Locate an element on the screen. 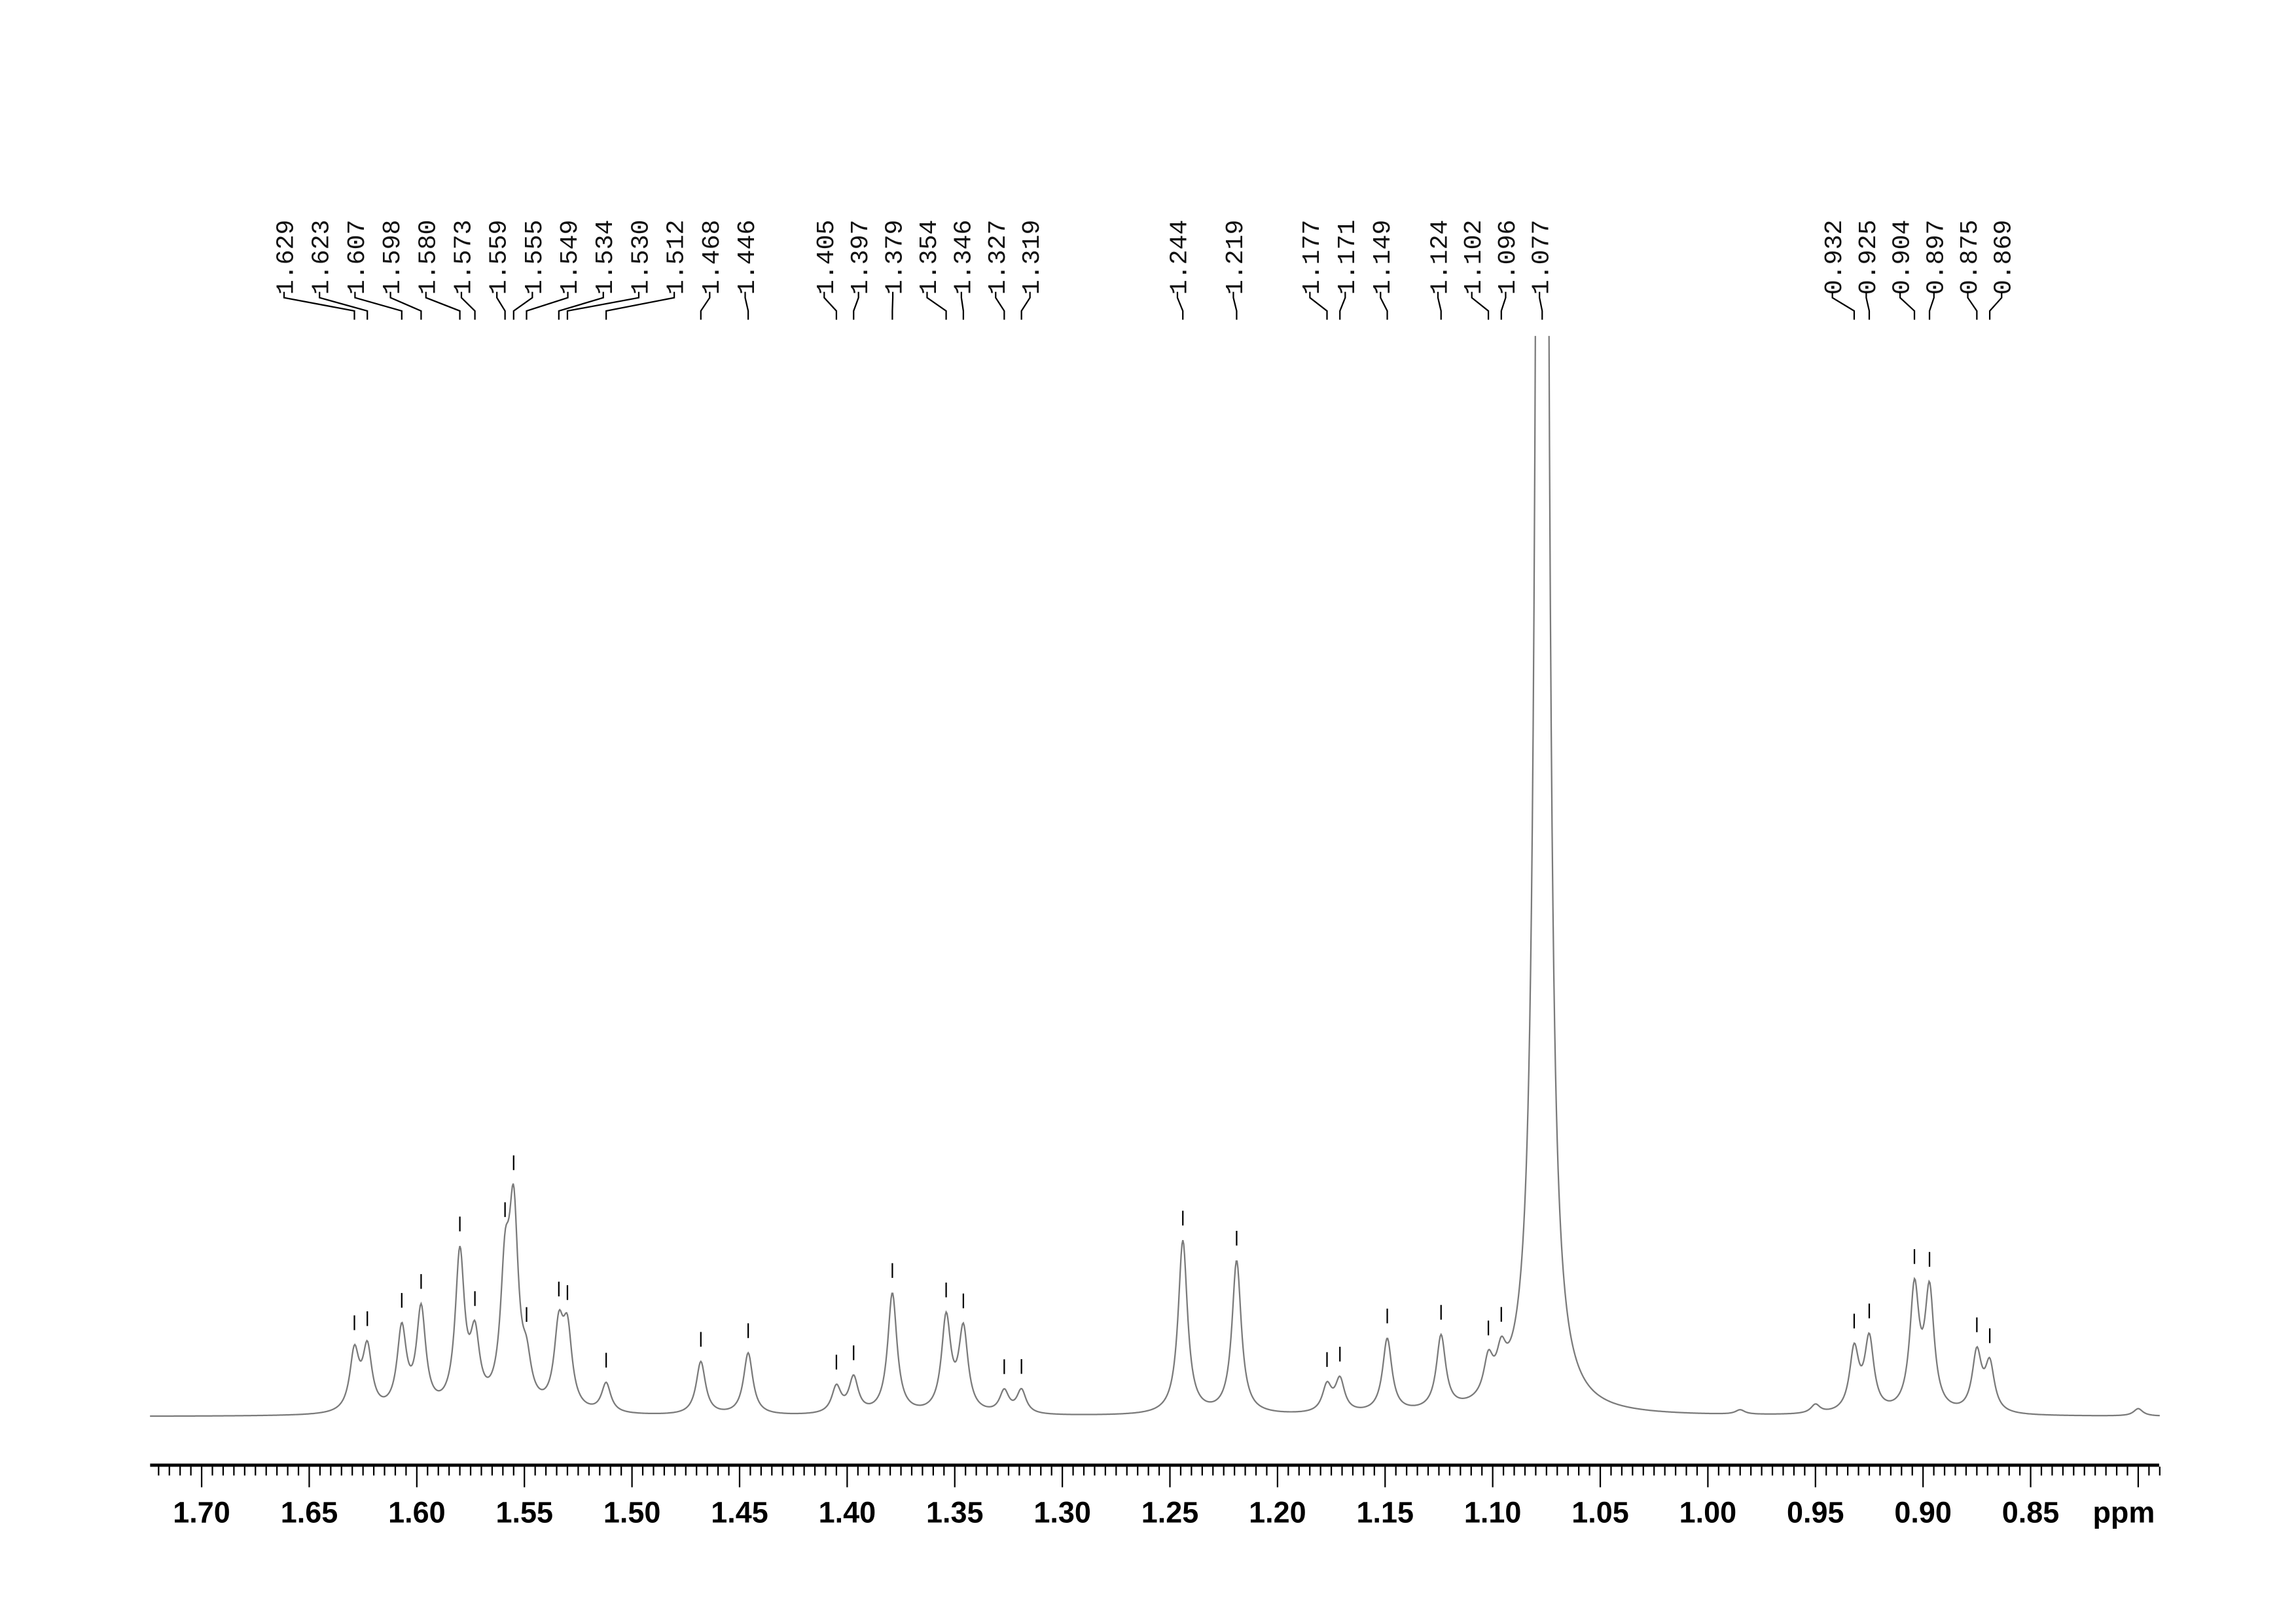  x-axis-unit-label: ppm is located at coordinates (2123, 1512).